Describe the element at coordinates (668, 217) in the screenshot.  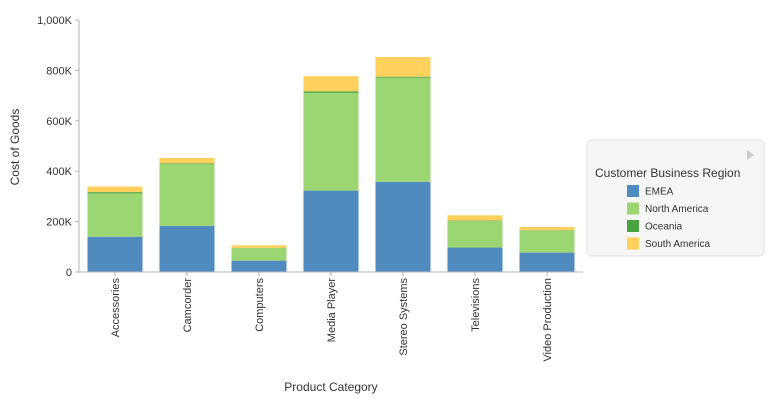
I see `legend-items: EMEA North America Oceania South America` at that location.